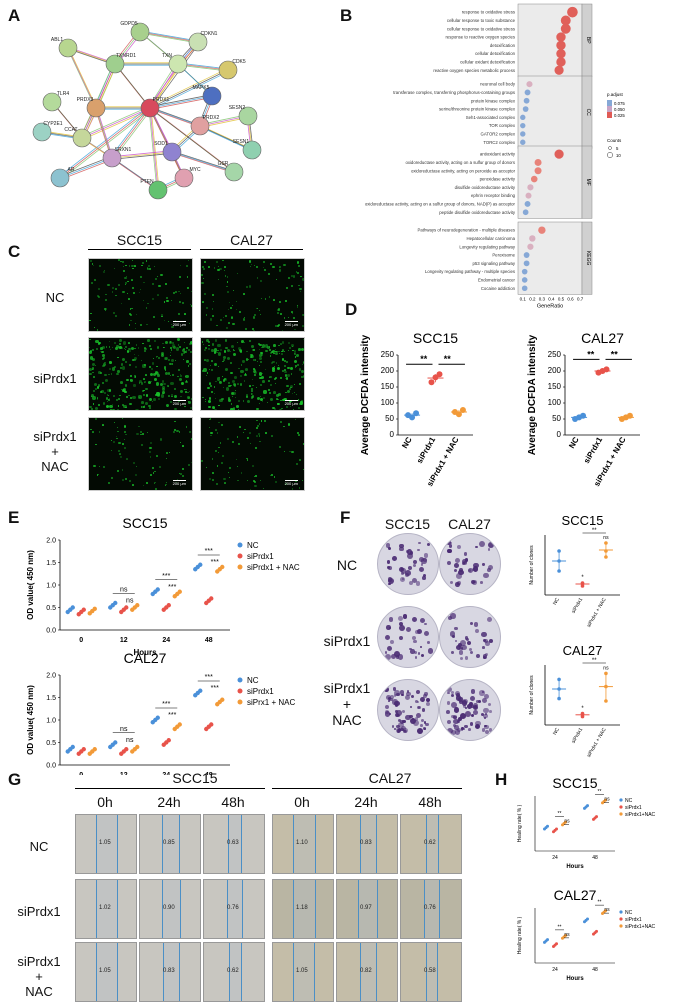 The image size is (678, 1002). I want to click on x-category-label: siPrdx1 + NAC, so click(597, 613).